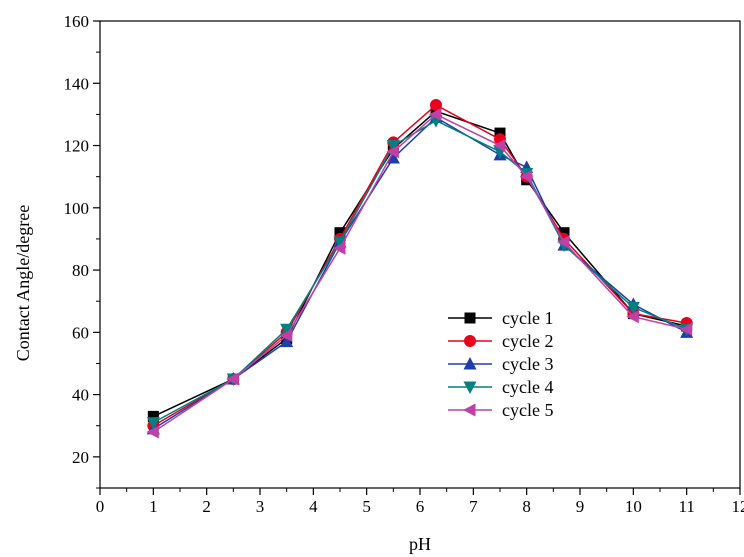 This screenshot has width=744, height=557. Describe the element at coordinates (473, 506) in the screenshot. I see `x-tick-label: 7` at that location.